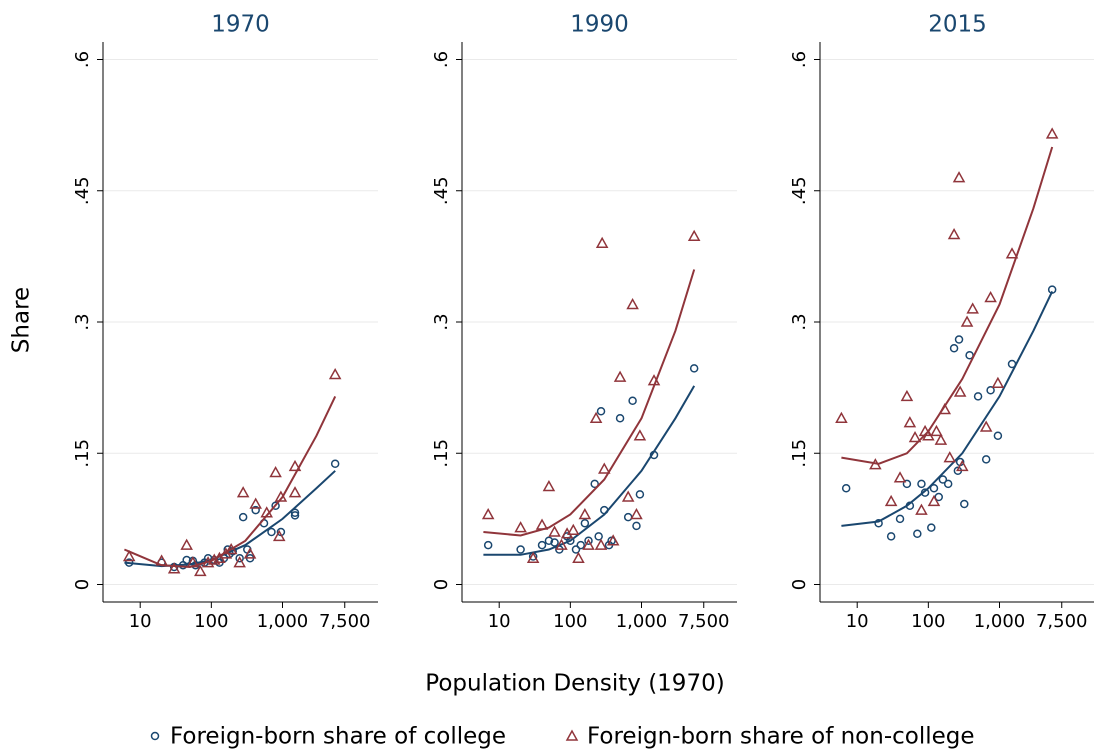  What do you see at coordinates (338, 737) in the screenshot?
I see `legend-label: Foreign-born share of college` at bounding box center [338, 737].